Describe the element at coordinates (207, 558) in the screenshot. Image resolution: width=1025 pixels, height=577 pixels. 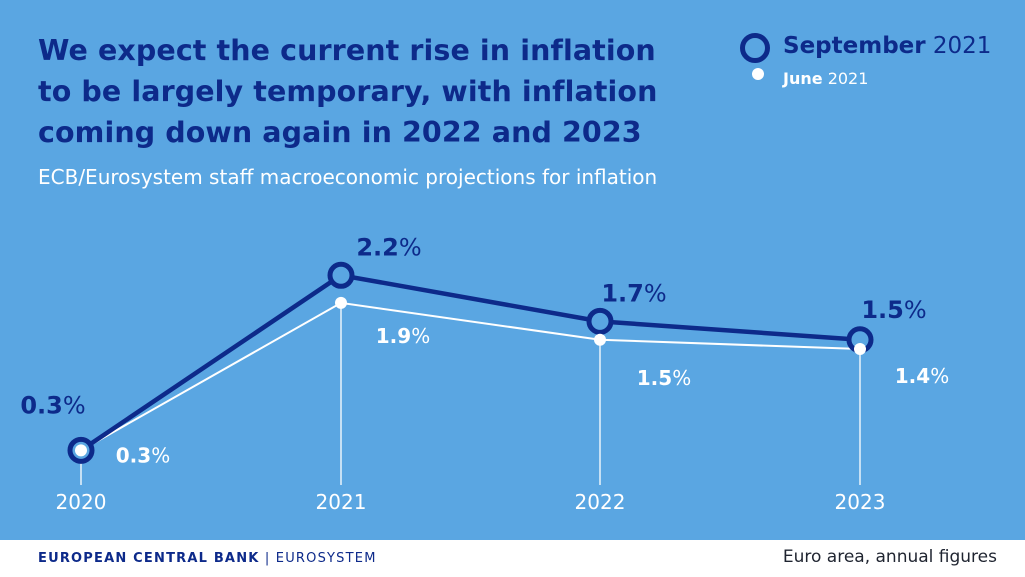
I see `ecb-logo-text: EUROPEAN CENTRAL BANK | EUROSYSTEM` at that location.